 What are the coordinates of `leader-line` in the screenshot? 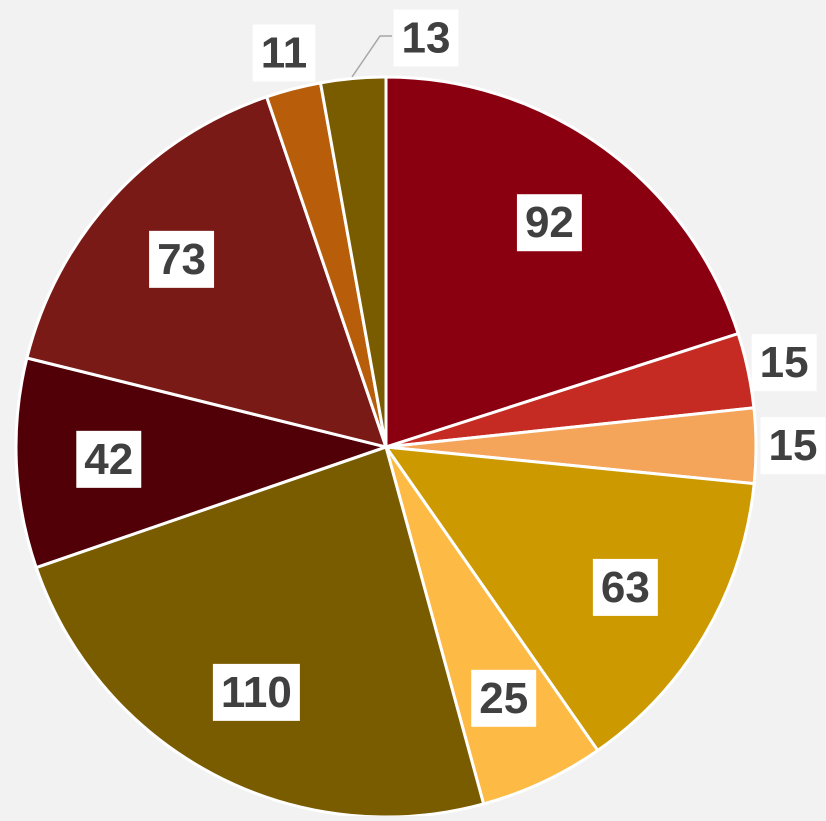 It's located at (371, 56).